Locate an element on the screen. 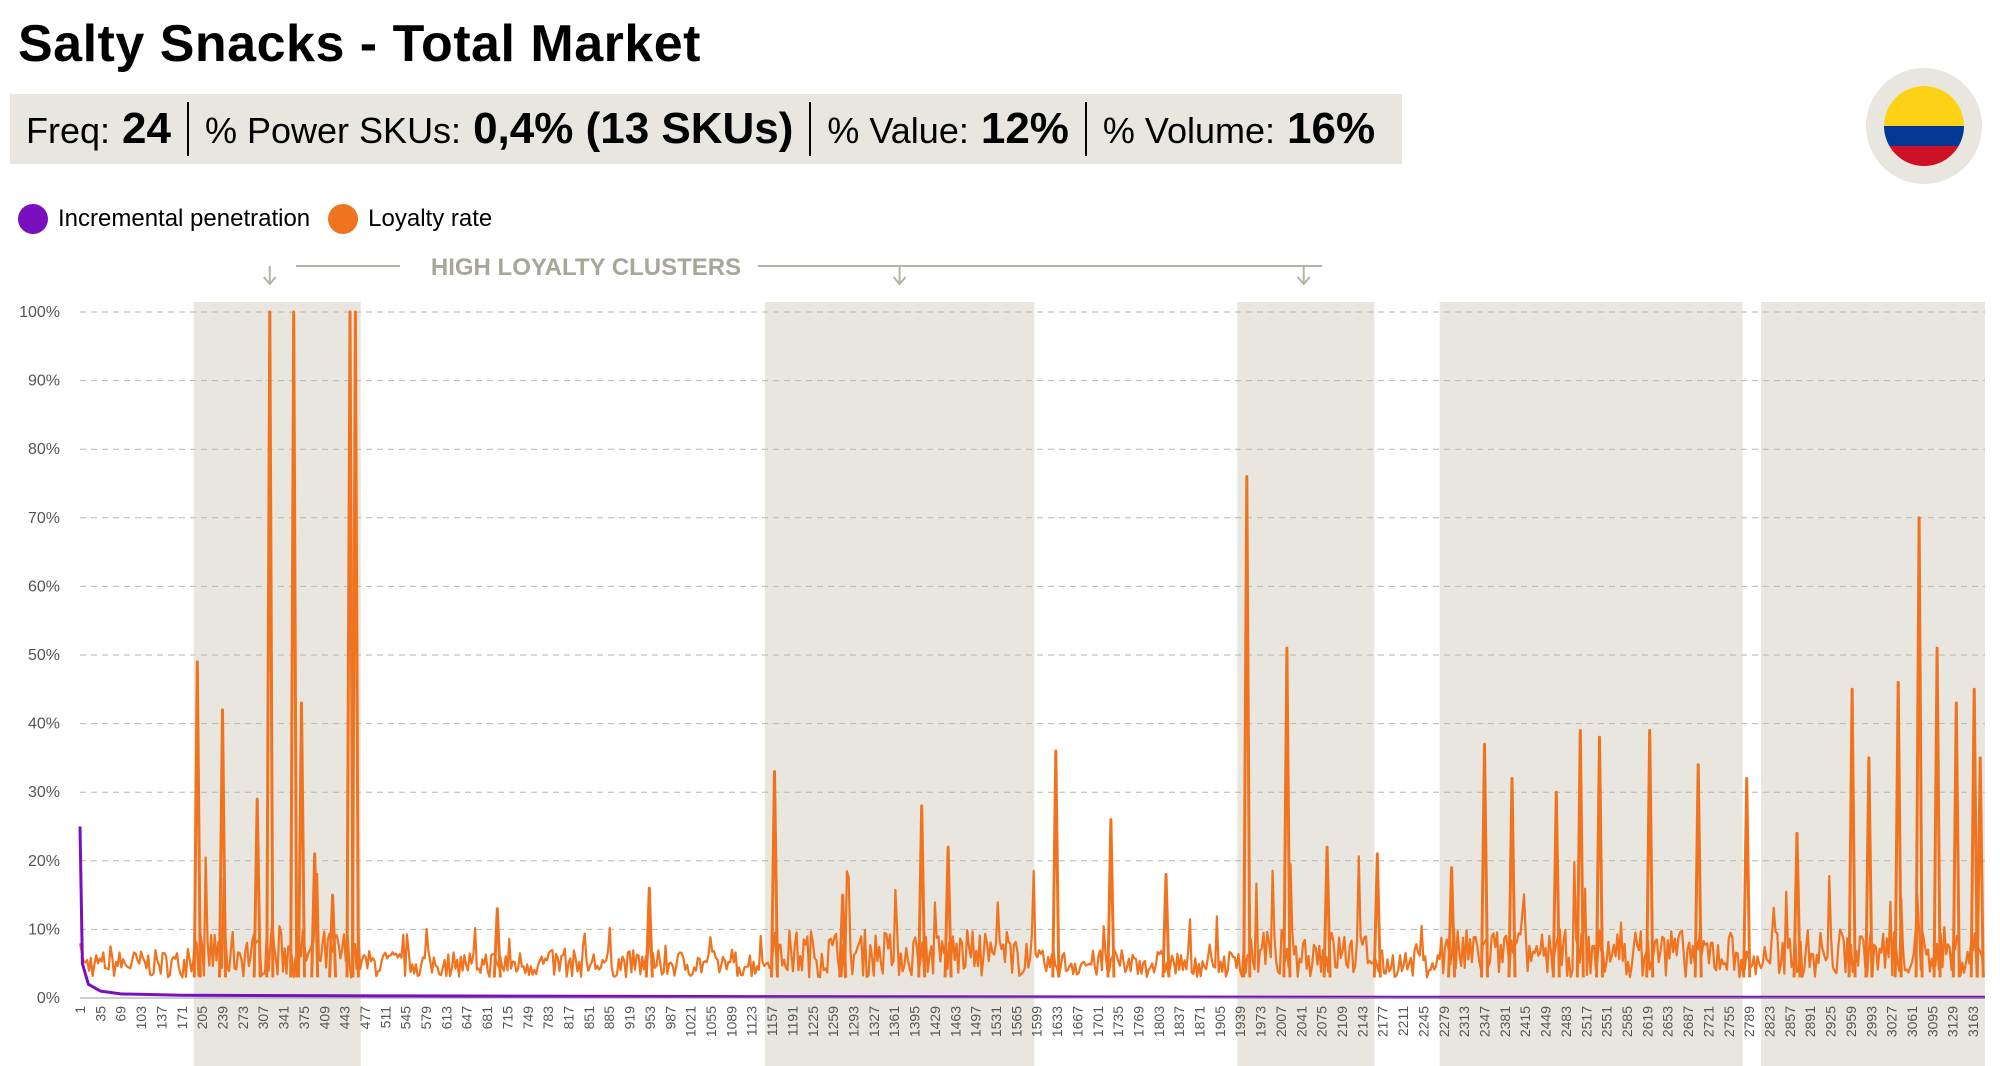  page-title: Salty Snacks - Total Market is located at coordinates (359, 44).